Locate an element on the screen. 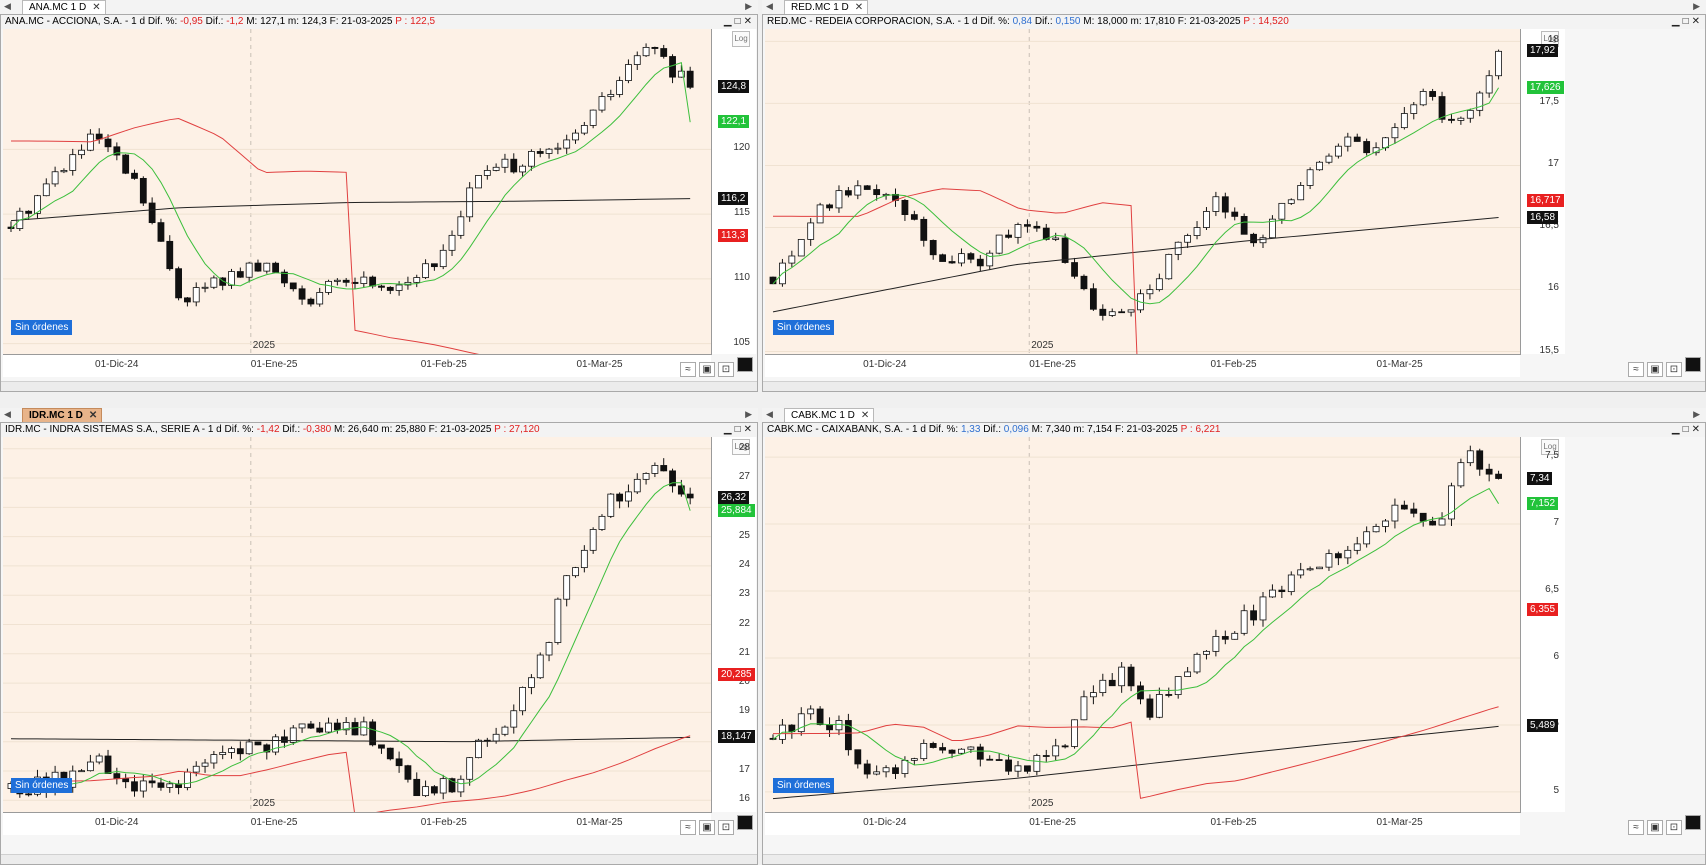 The height and width of the screenshot is (865, 1706). window-buttons: ▁□✕ is located at coordinates (1687, 22).